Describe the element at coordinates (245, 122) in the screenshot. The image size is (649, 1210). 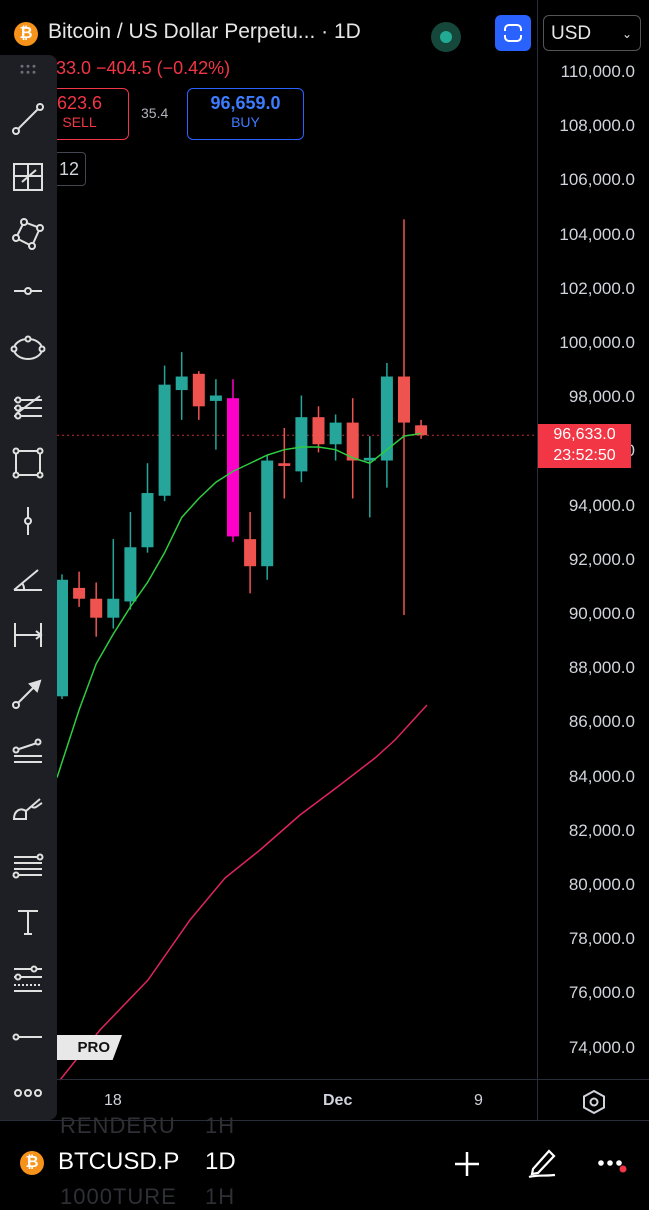
I see `buy-label: BUY` at that location.